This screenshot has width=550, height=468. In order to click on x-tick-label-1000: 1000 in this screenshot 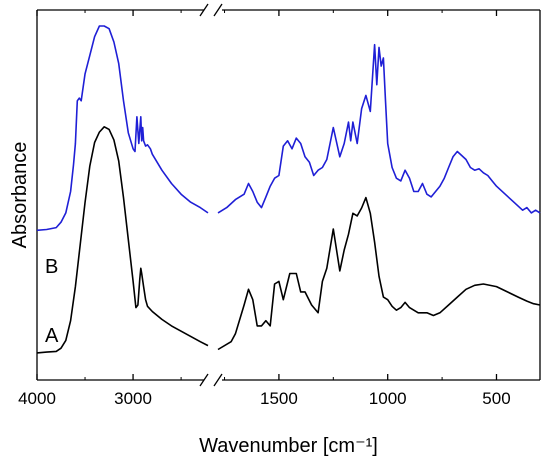, I will do `click(388, 398)`.